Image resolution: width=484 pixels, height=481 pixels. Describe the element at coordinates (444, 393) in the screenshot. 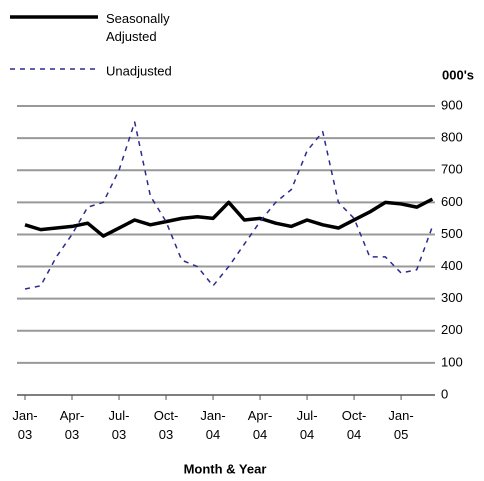

I see `y-tick-label: 0` at that location.